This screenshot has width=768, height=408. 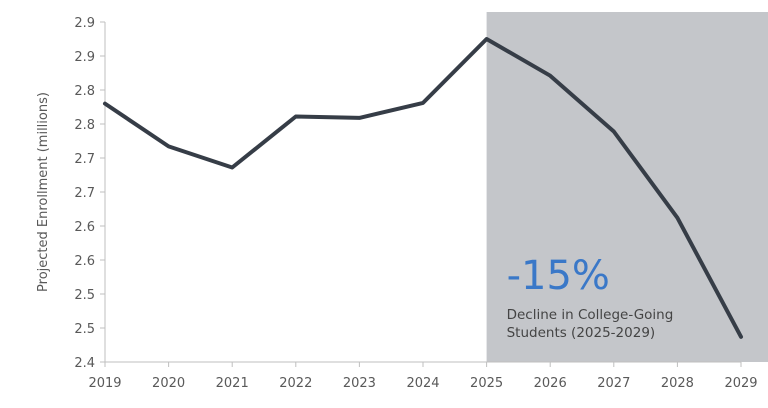 I want to click on x-tick-label: 2023, so click(x=359, y=383).